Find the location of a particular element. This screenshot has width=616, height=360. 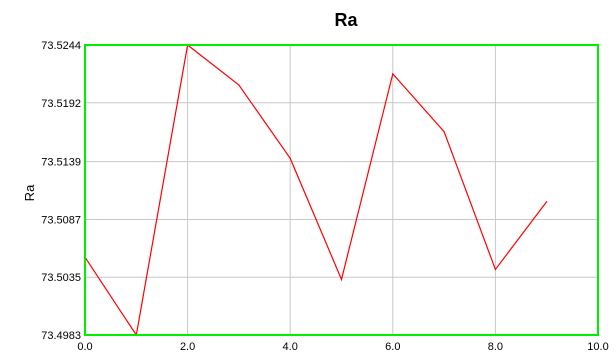

y-tick-label: 73.5087 is located at coordinates (61, 220).